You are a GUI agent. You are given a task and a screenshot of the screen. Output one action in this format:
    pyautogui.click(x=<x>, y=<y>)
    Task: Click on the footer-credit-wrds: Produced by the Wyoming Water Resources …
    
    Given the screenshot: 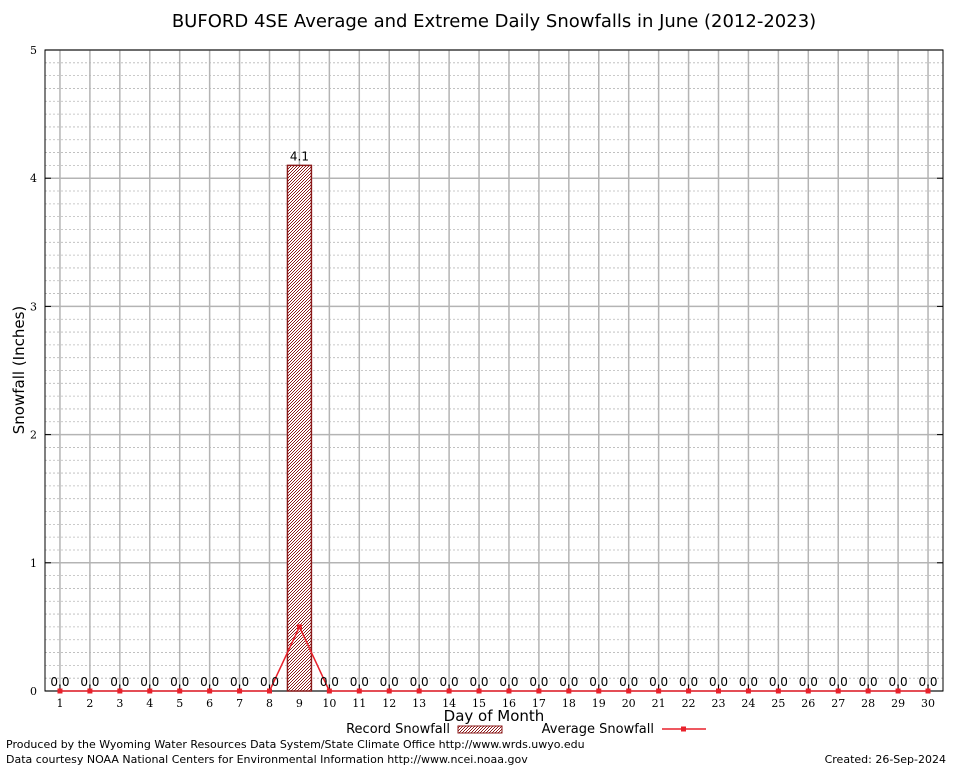 What is the action you would take?
    pyautogui.click(x=295, y=744)
    